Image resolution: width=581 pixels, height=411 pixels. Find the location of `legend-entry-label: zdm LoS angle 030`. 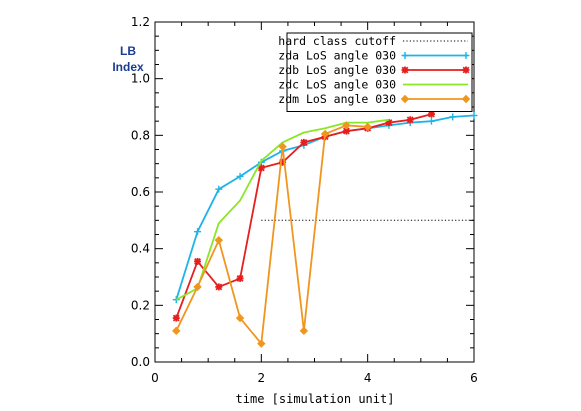

legend-entry-label: zdm LoS angle 030 is located at coordinates (337, 99).